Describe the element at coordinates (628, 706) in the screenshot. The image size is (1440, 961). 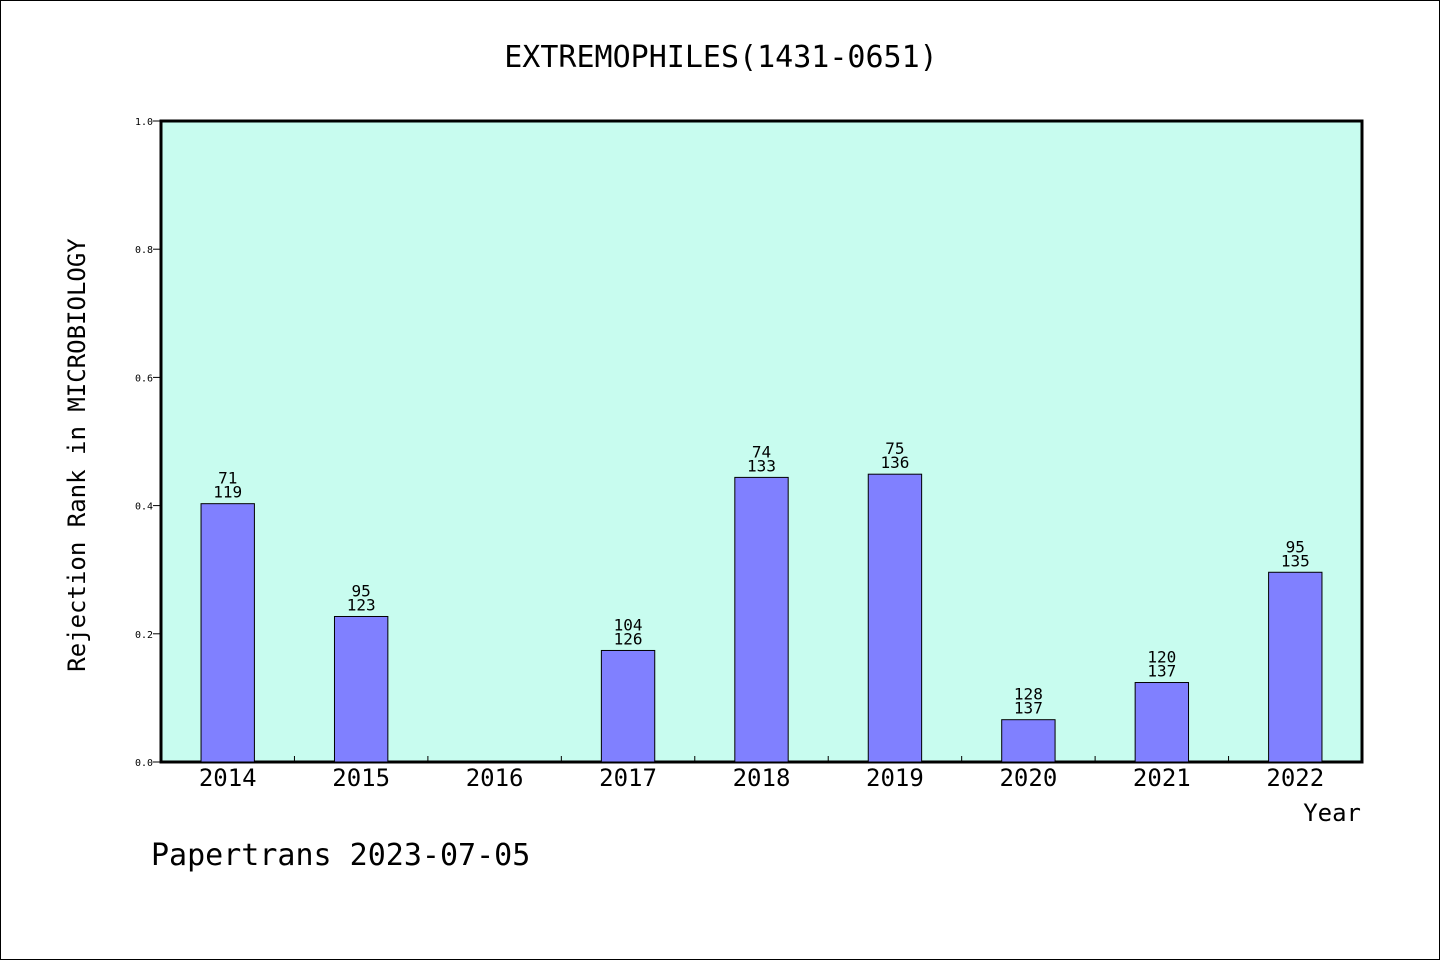
I see `bar-2017` at that location.